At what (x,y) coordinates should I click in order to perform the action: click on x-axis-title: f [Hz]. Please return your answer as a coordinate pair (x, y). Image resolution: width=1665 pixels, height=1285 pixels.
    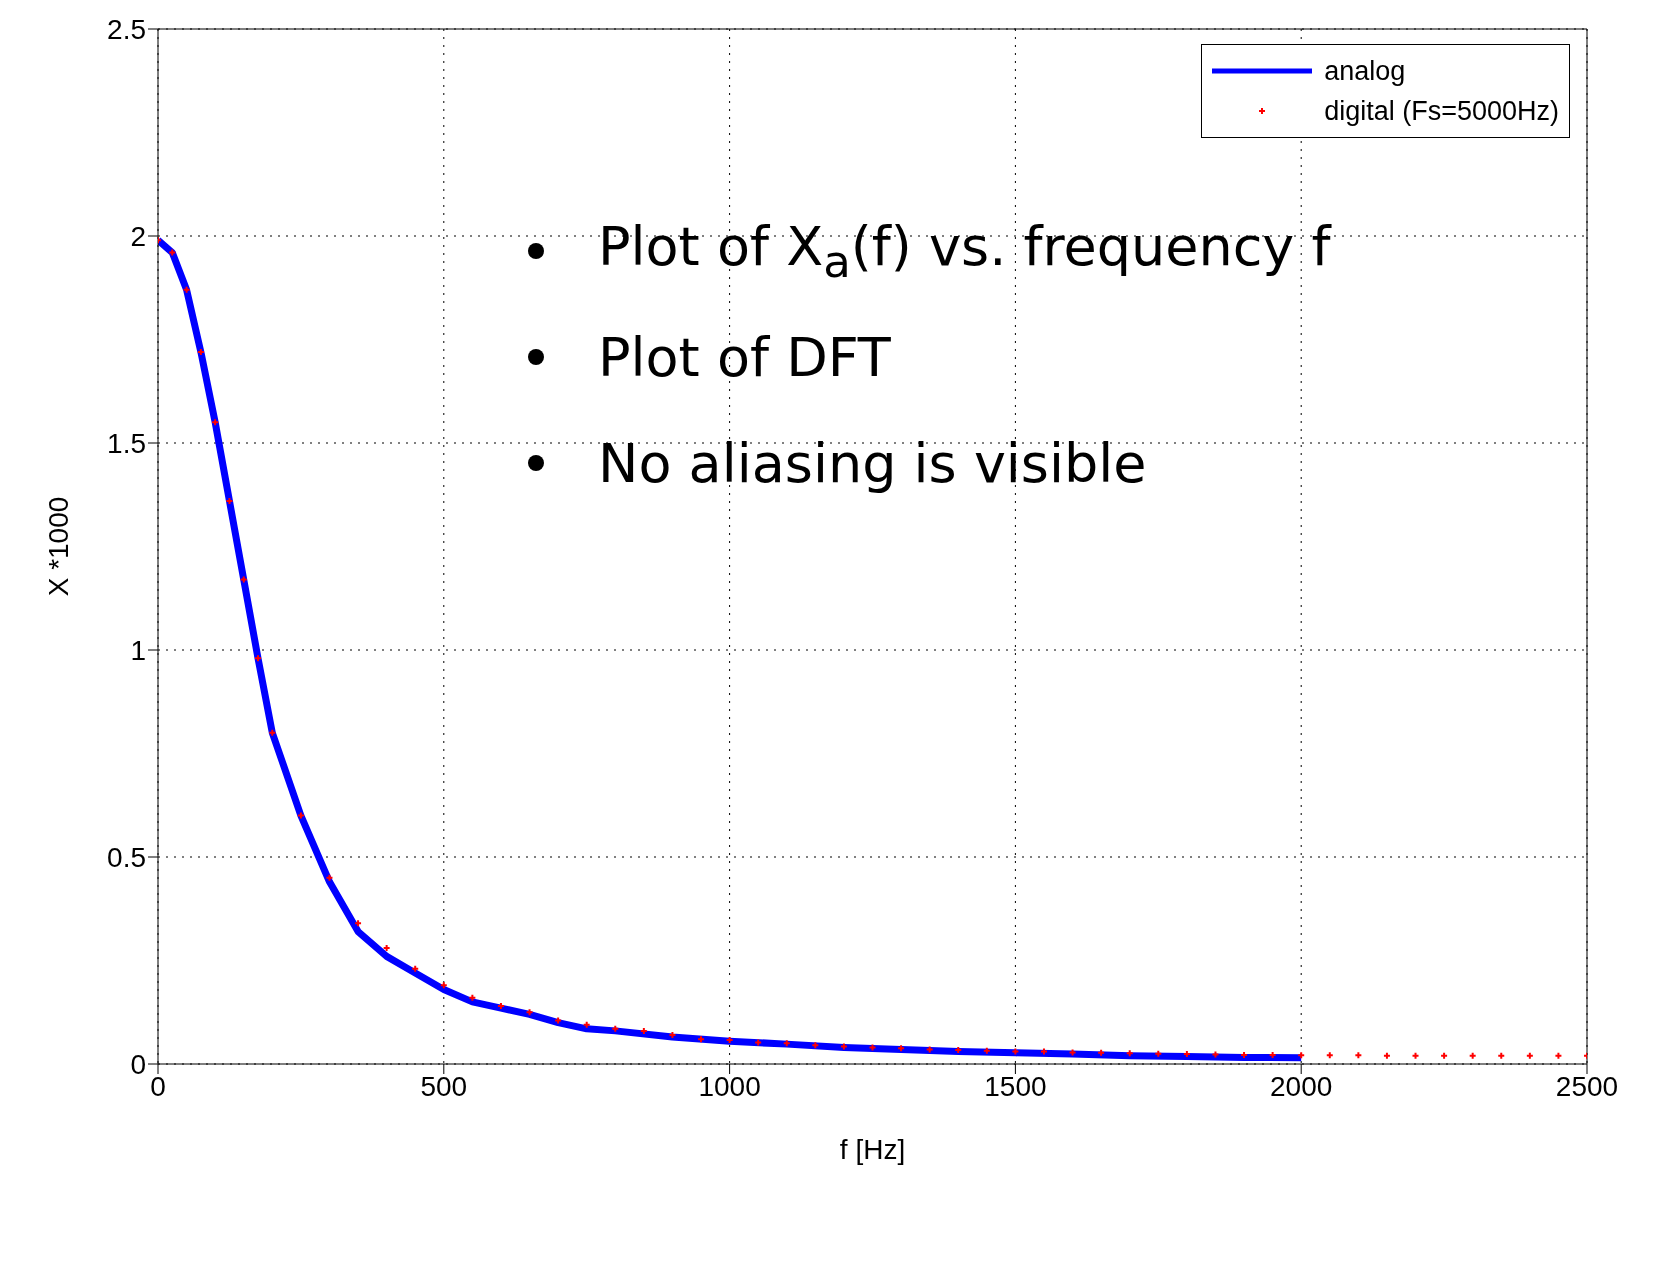
    Looking at the image, I should click on (872, 1149).